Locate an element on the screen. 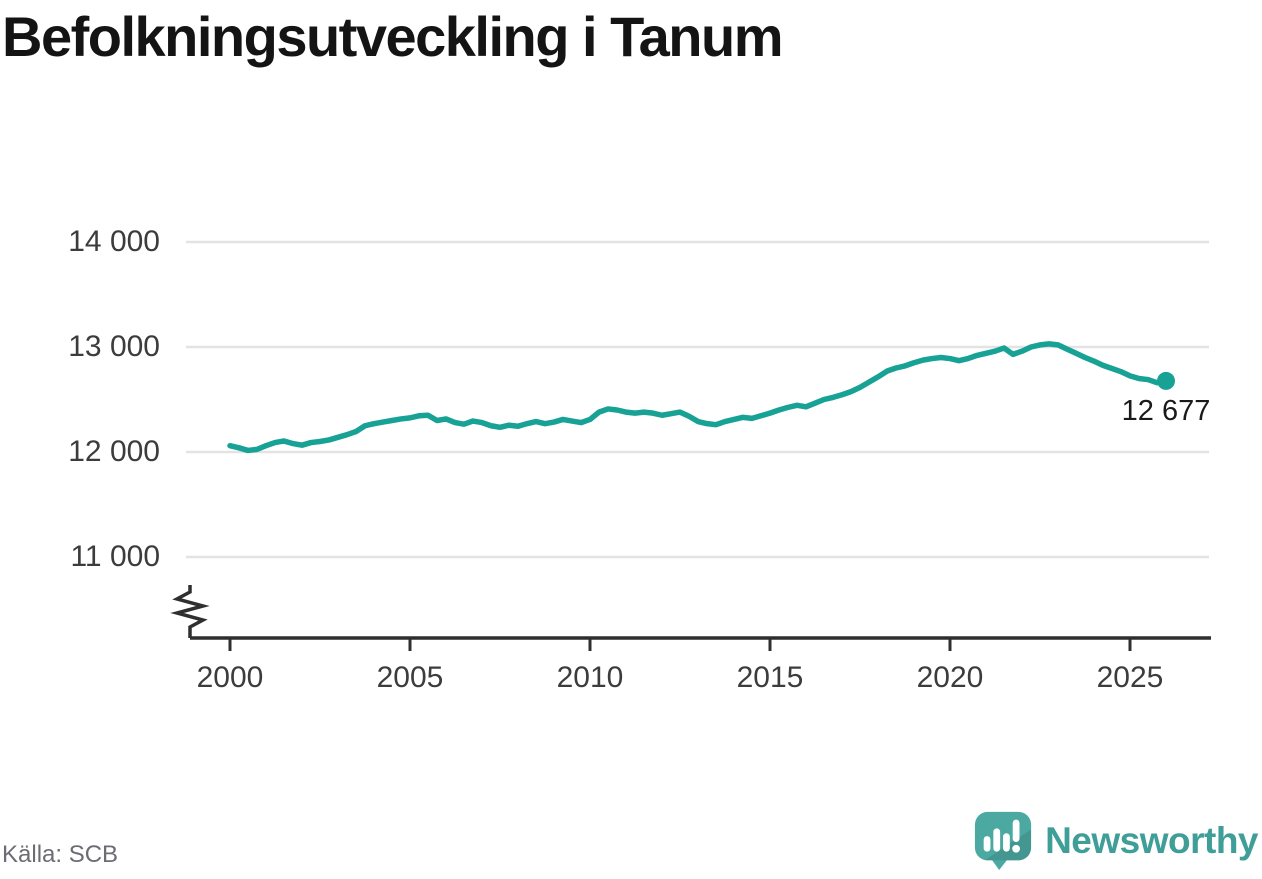 The width and height of the screenshot is (1262, 879). x-tick-label: 2025 is located at coordinates (1130, 677).